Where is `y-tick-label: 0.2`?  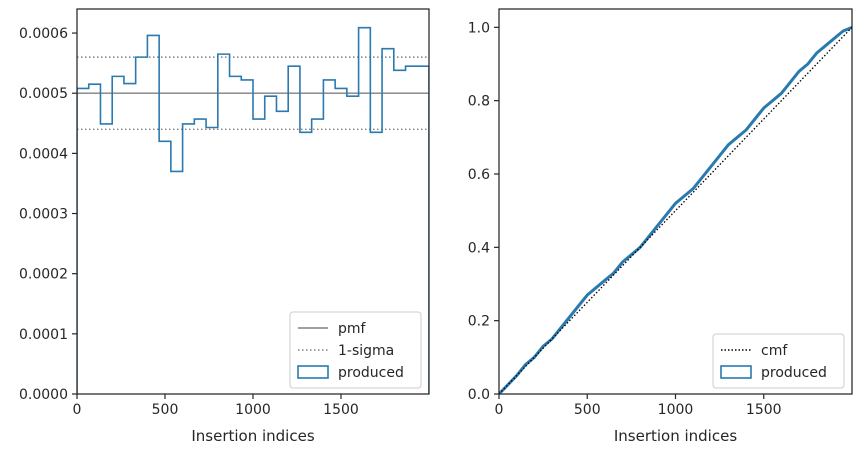 y-tick-label: 0.2 is located at coordinates (479, 322).